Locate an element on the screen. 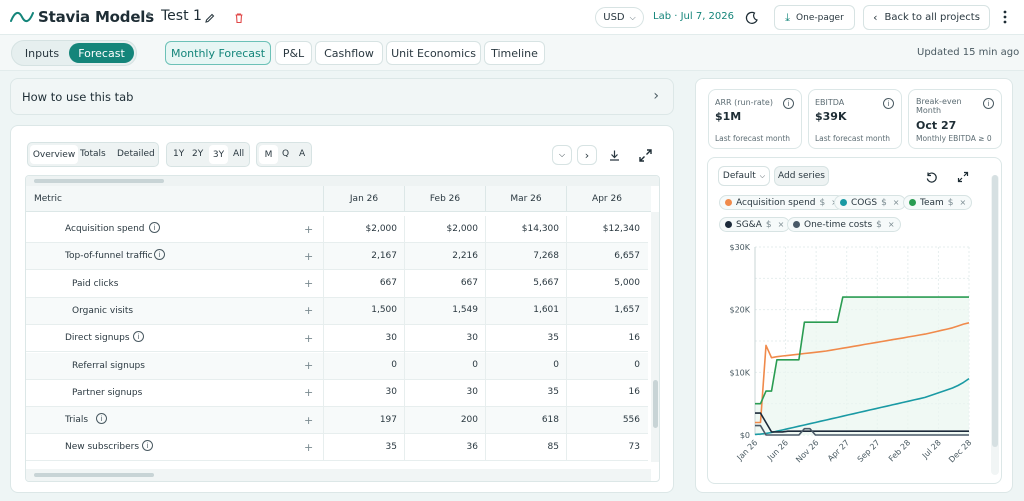 The image size is (1024, 501). grain-quarter: Q is located at coordinates (286, 154).